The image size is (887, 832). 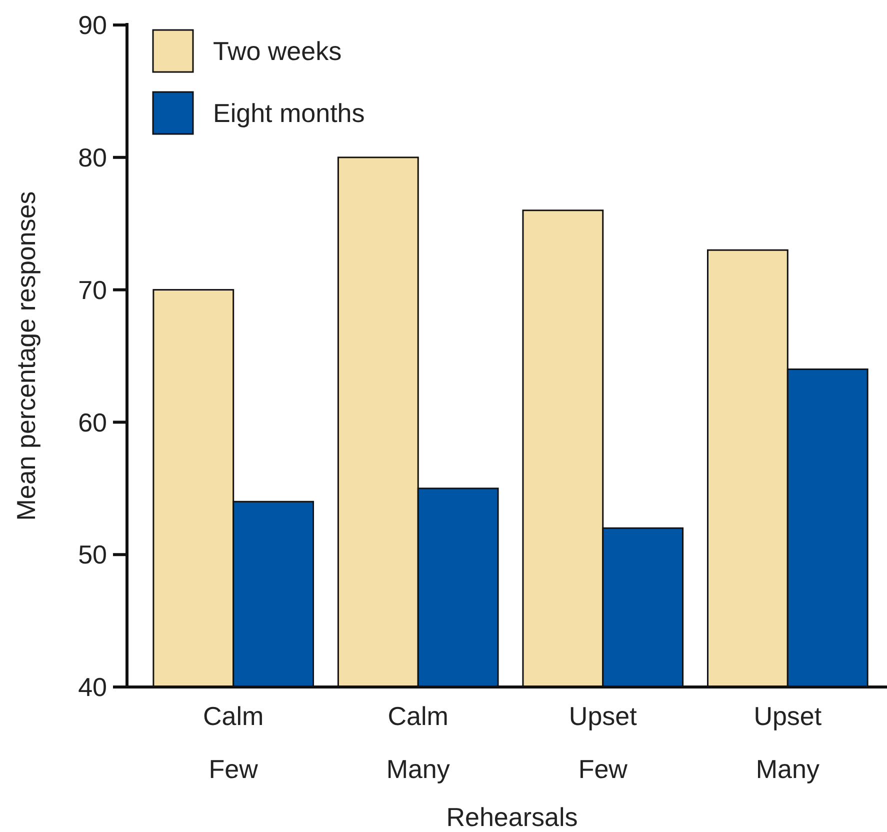 What do you see at coordinates (233, 742) in the screenshot?
I see `x-tick-label: Calm Few` at bounding box center [233, 742].